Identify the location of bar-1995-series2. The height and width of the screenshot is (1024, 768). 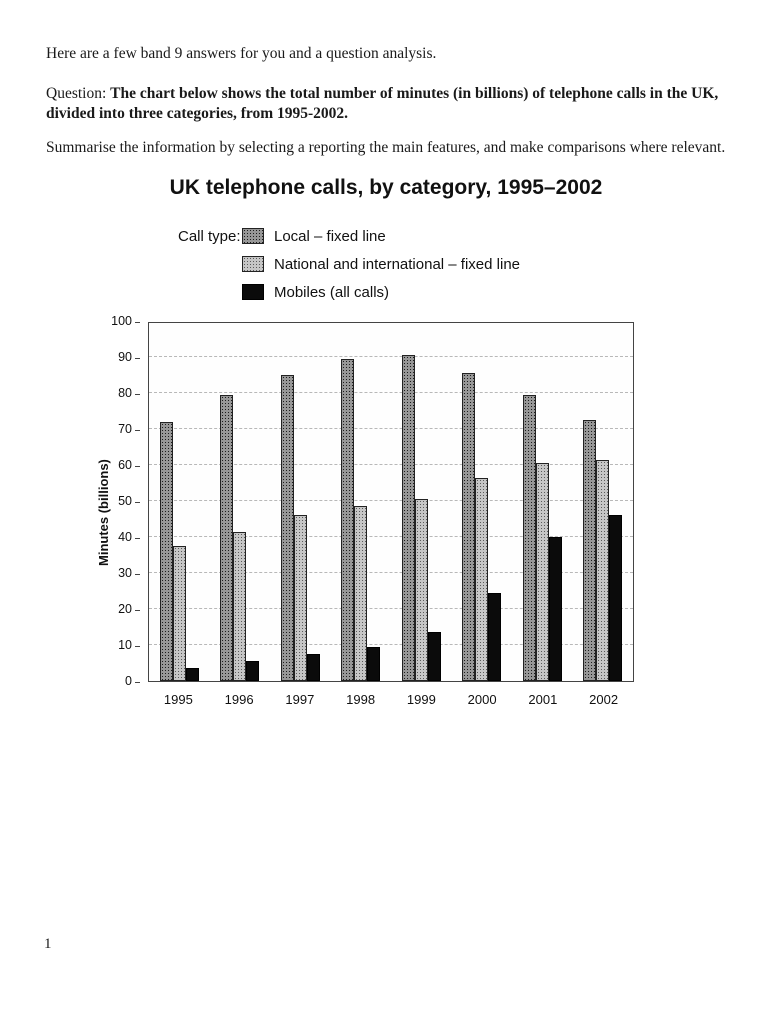
(192, 674).